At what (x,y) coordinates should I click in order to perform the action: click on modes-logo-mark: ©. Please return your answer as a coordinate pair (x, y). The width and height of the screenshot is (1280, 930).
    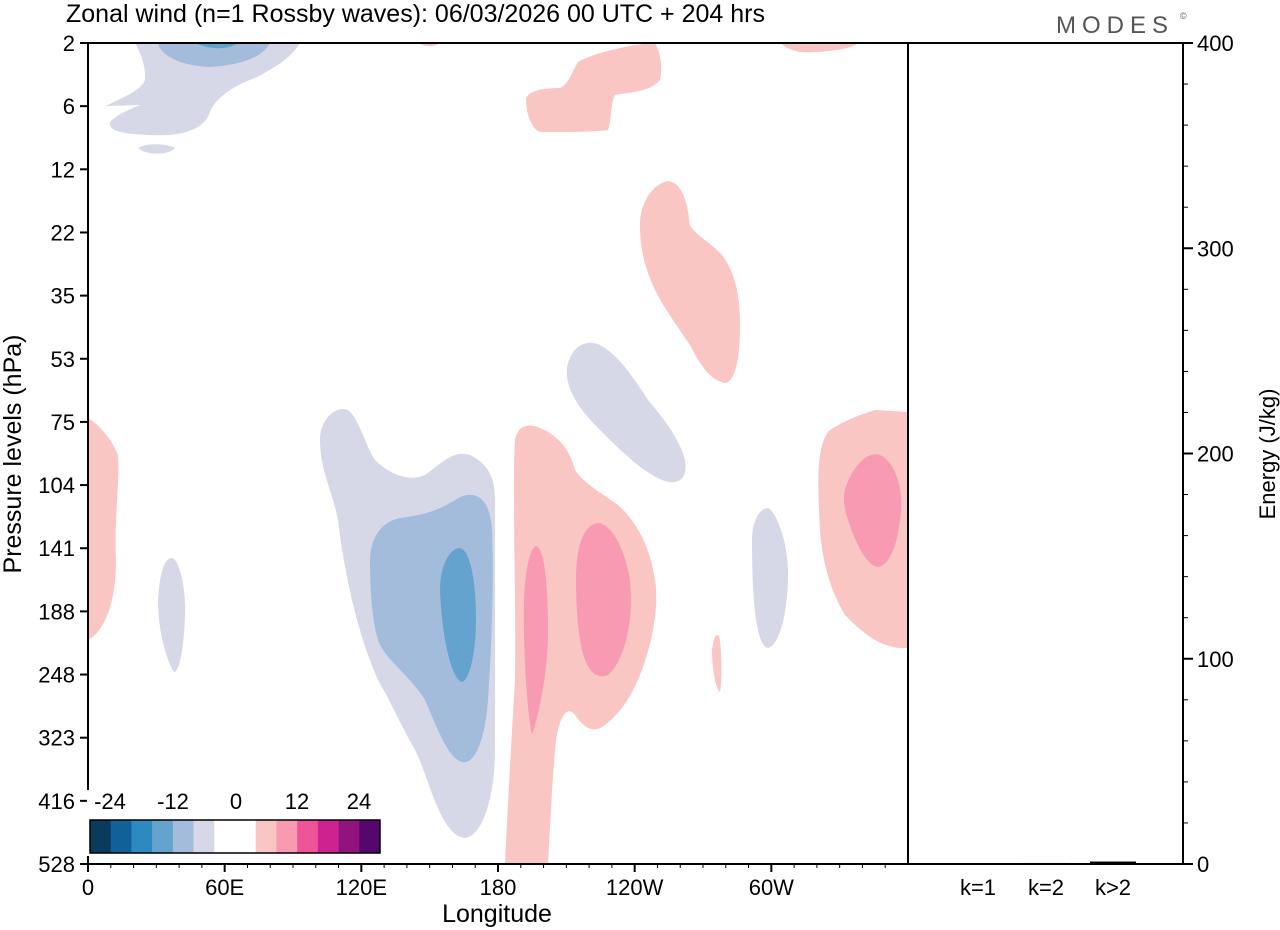
    Looking at the image, I should click on (1183, 16).